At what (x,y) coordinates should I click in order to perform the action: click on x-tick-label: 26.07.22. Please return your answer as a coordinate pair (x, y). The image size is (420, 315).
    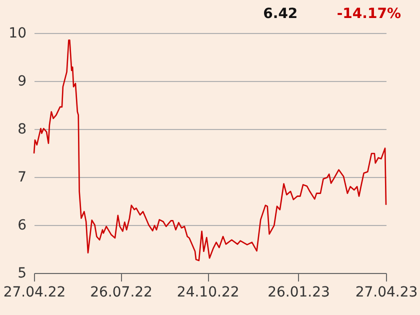
    Looking at the image, I should click on (121, 292).